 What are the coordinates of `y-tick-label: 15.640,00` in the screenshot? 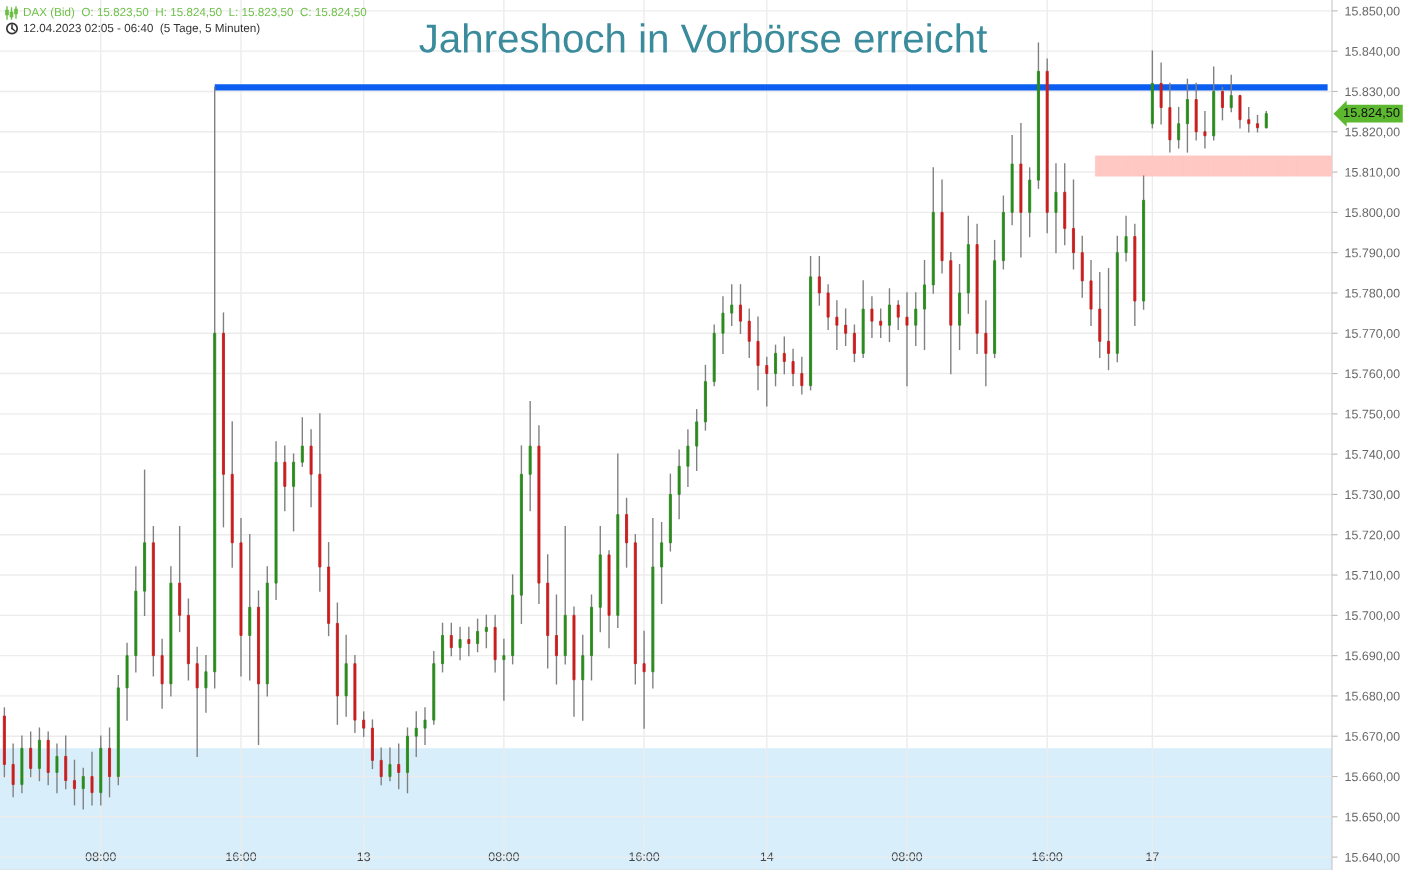 It's located at (1372, 858).